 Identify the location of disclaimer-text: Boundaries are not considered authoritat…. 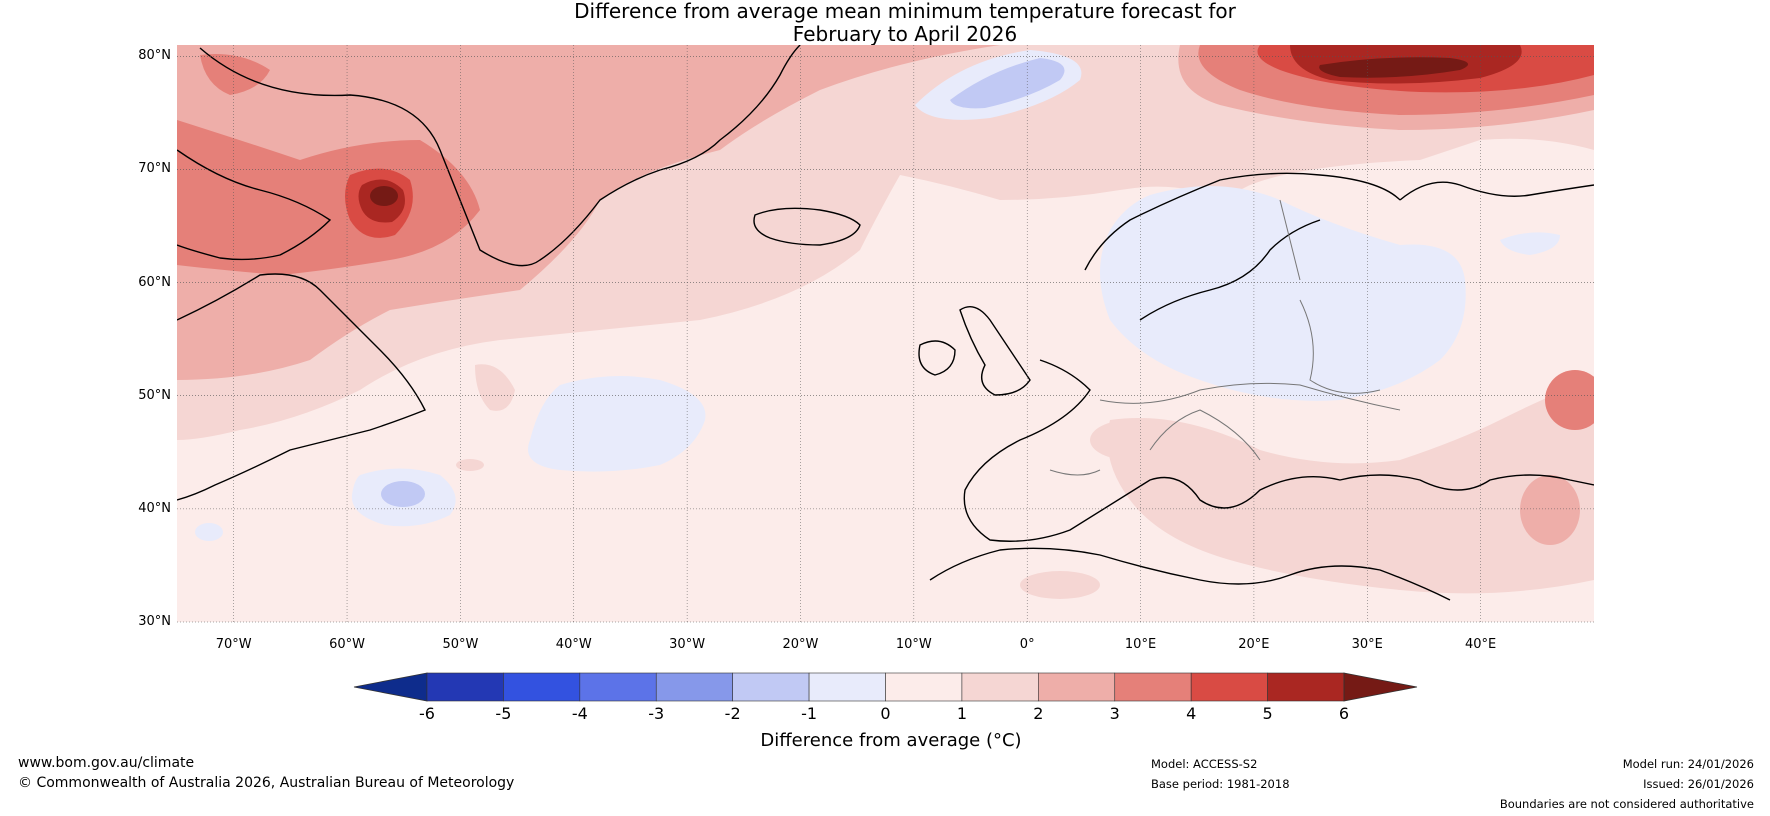
(1626, 804).